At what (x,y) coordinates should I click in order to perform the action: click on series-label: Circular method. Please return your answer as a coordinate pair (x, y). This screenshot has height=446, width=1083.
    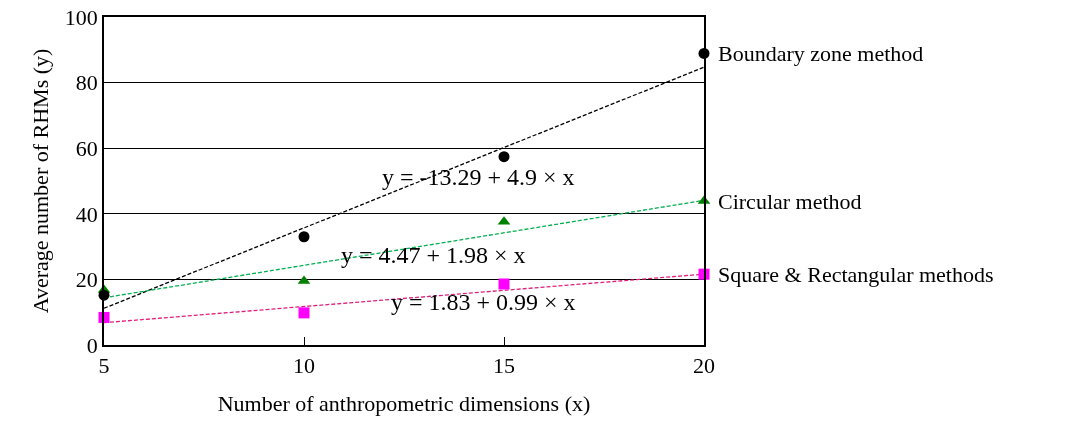
    Looking at the image, I should click on (790, 201).